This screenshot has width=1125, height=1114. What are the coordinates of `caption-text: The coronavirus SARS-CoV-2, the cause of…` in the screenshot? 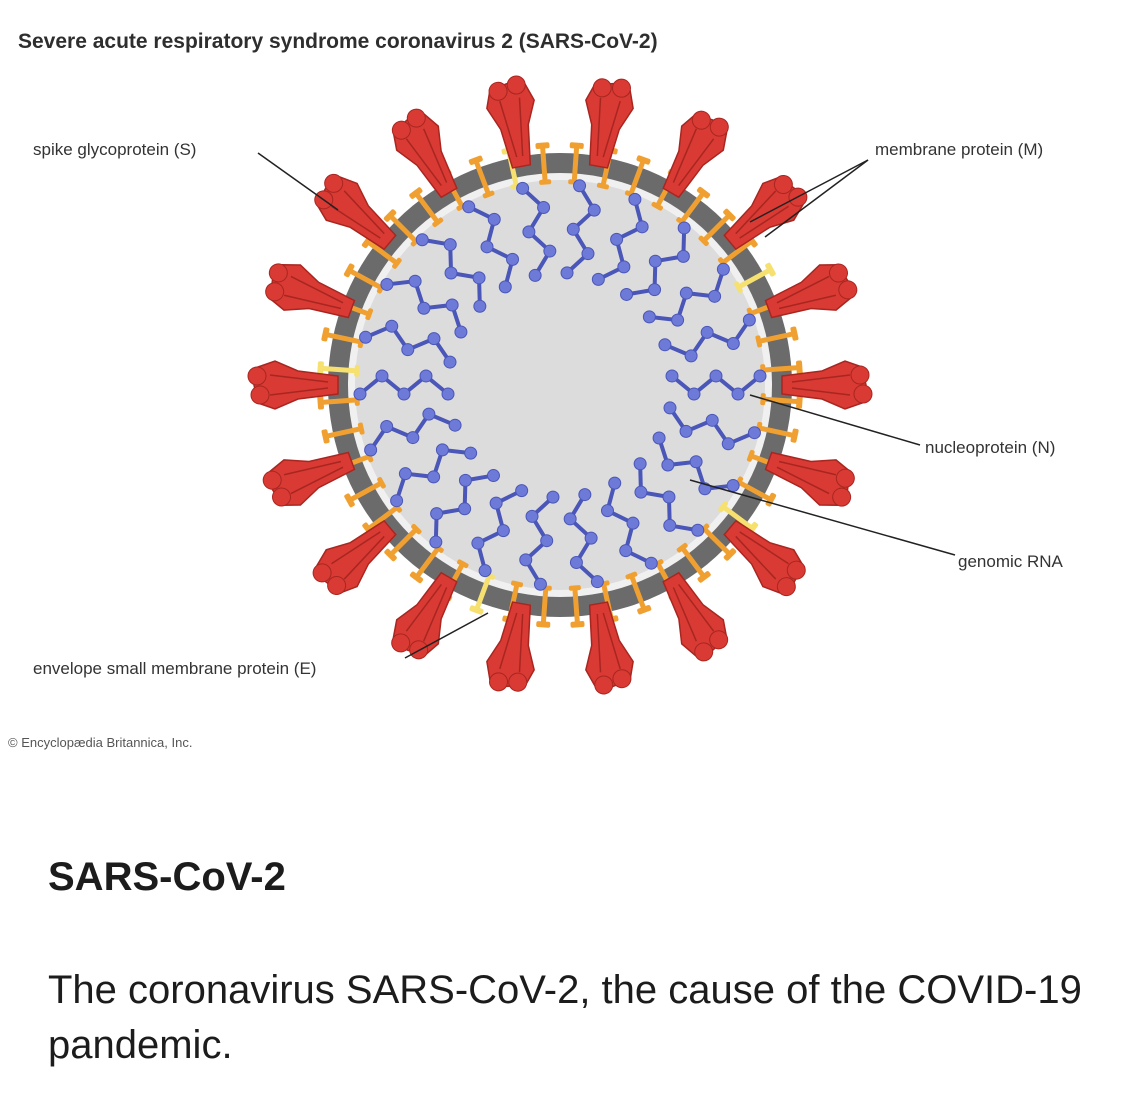 It's located at (578, 1018).